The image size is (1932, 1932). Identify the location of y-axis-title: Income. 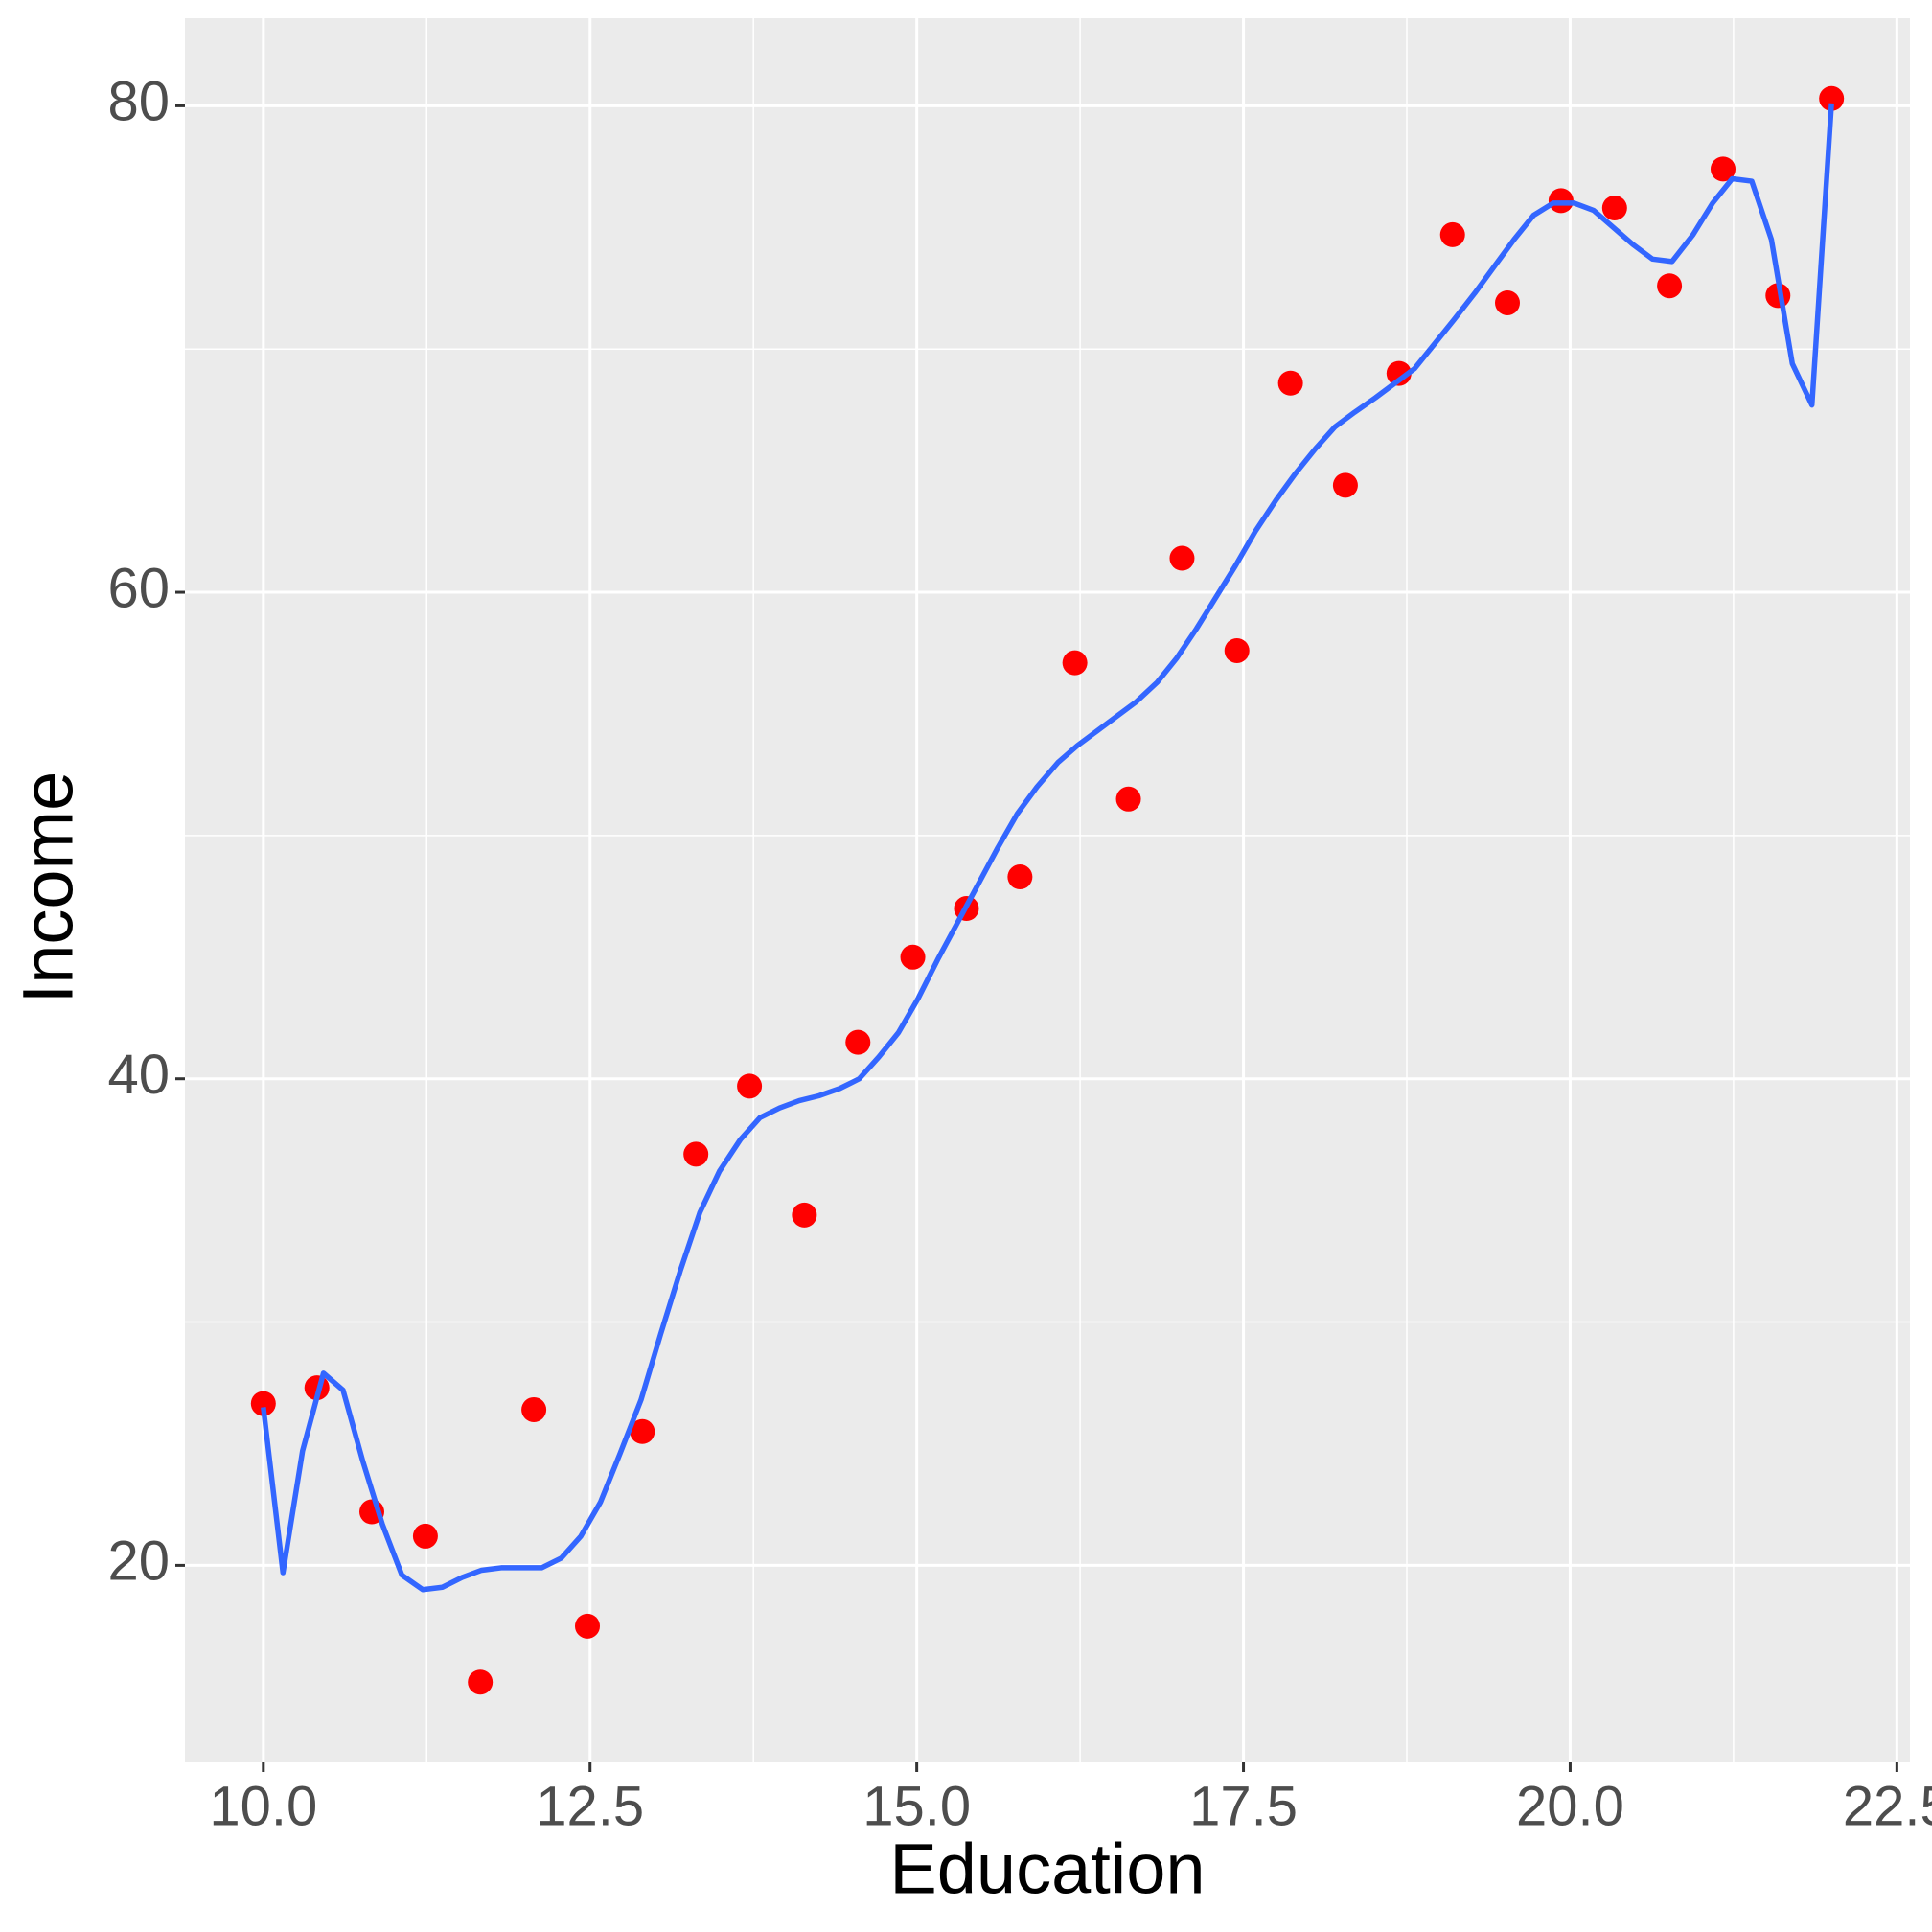
(48, 887).